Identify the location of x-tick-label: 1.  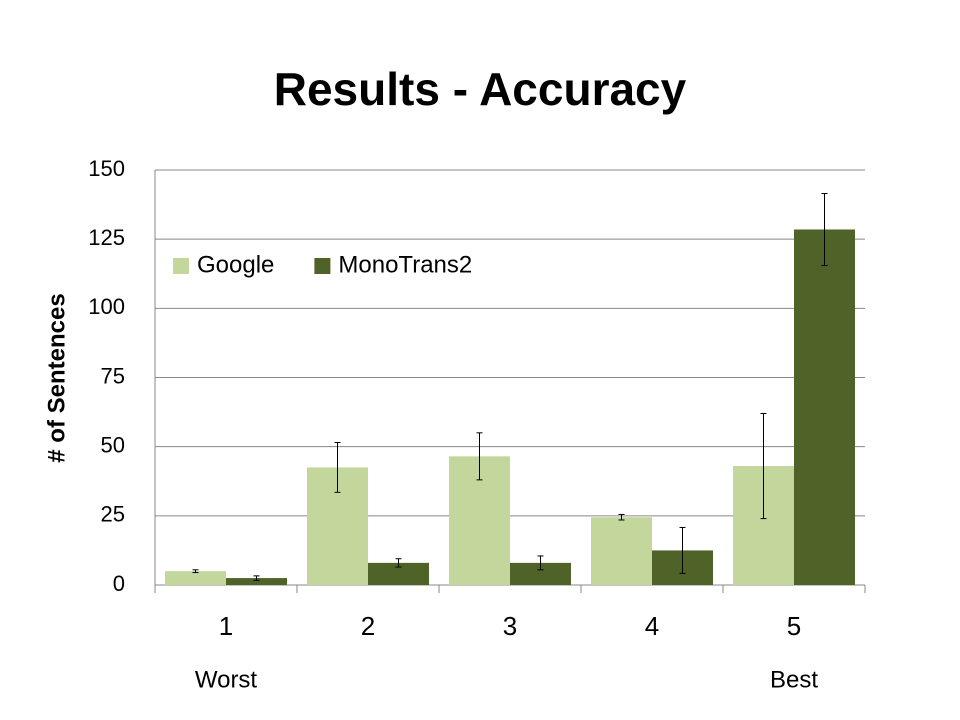
(226, 626).